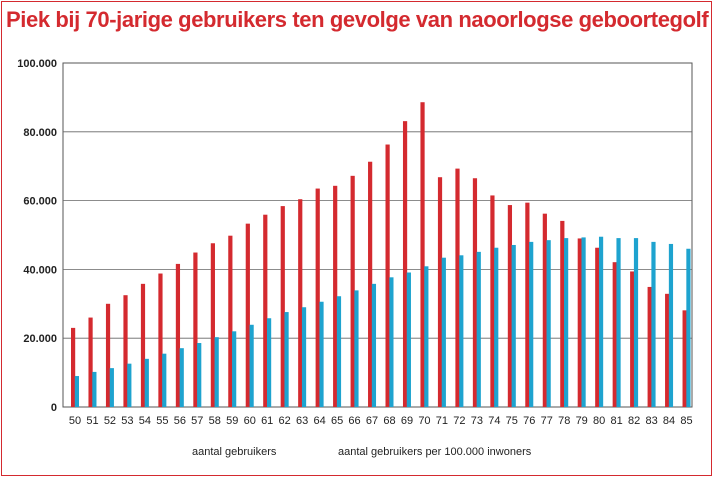 The height and width of the screenshot is (479, 715). What do you see at coordinates (285, 421) in the screenshot?
I see `x-tick-label: 62` at bounding box center [285, 421].